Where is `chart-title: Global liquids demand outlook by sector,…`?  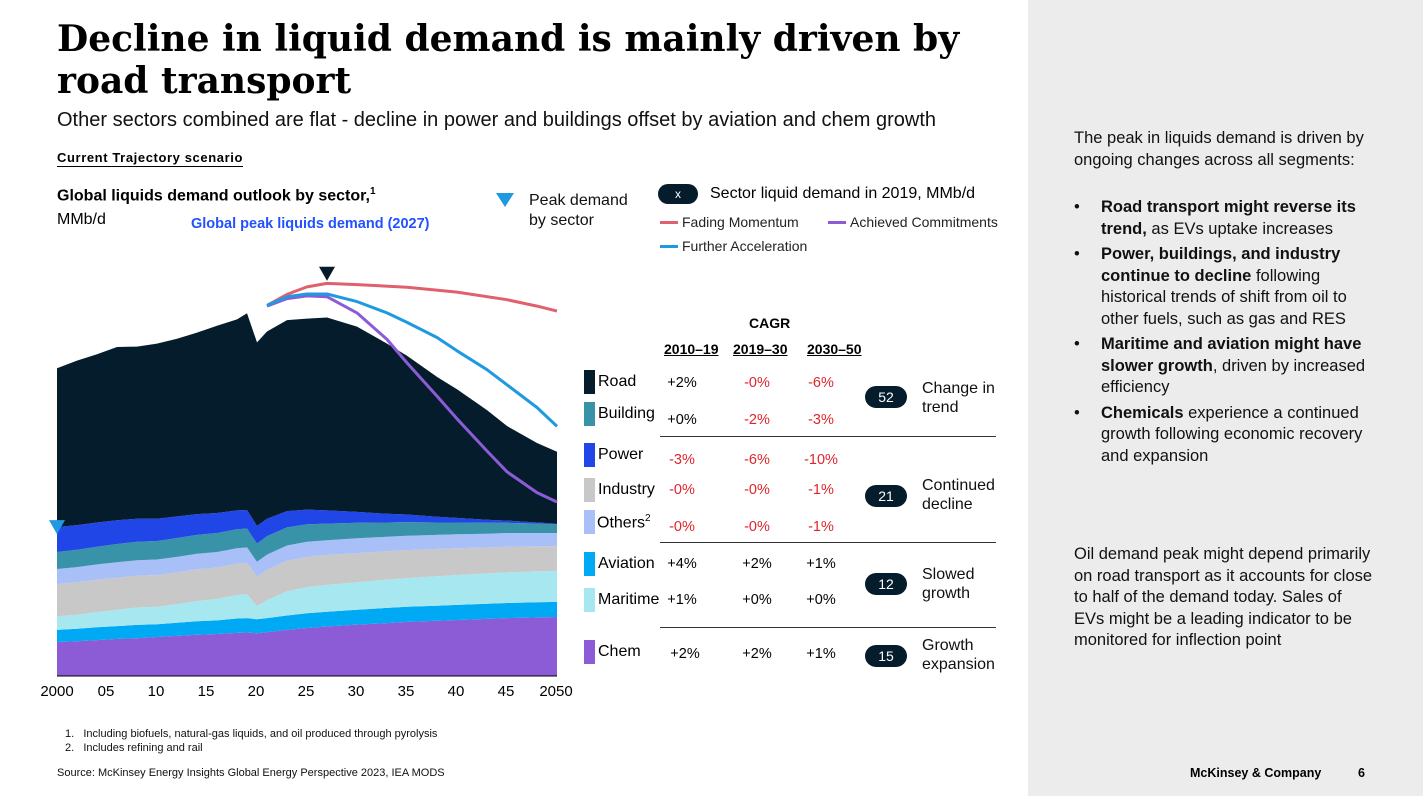
chart-title: Global liquids demand outlook by sector,… is located at coordinates (216, 195).